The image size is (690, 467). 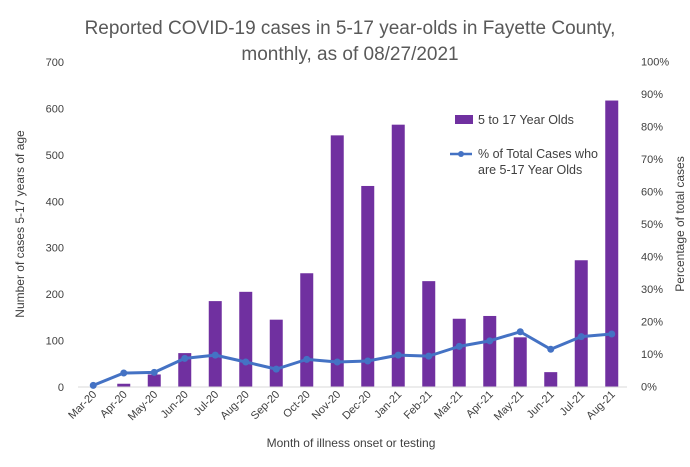 I want to click on x-tick-label: Aug-21, so click(x=601, y=406).